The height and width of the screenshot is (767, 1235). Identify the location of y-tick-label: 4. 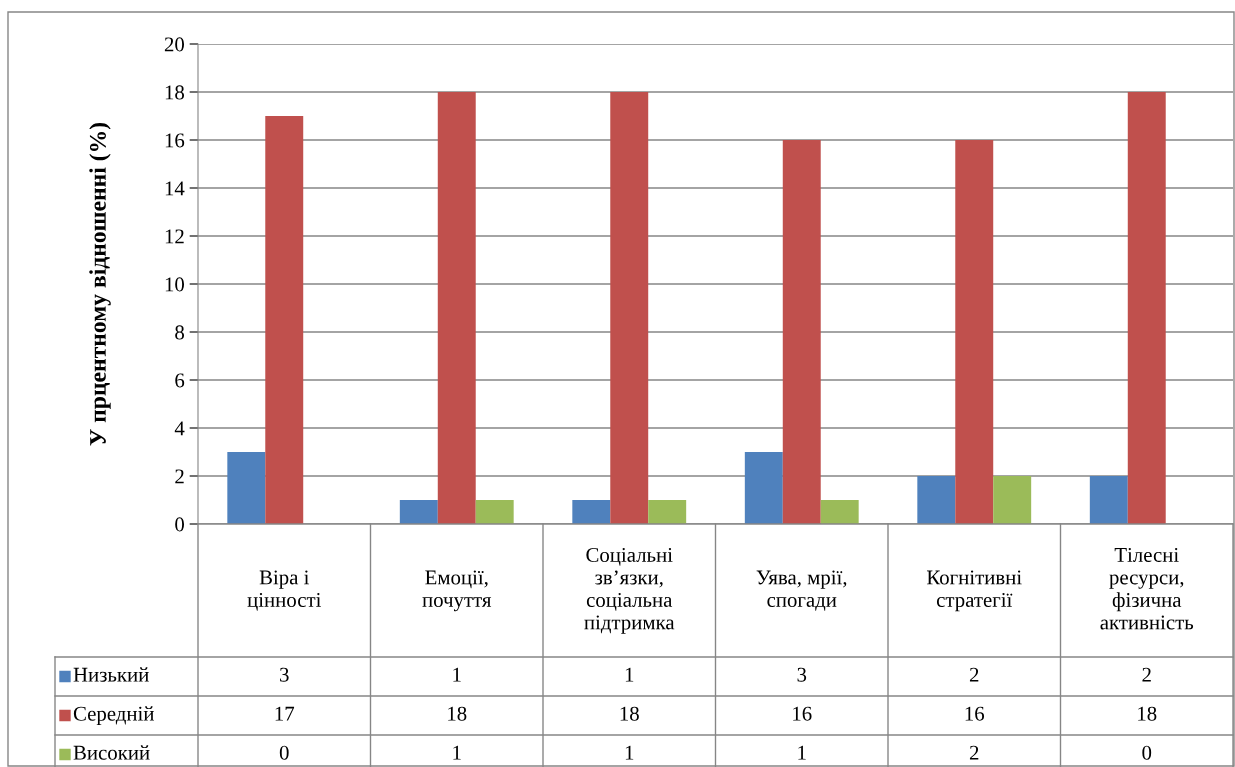
(179, 428).